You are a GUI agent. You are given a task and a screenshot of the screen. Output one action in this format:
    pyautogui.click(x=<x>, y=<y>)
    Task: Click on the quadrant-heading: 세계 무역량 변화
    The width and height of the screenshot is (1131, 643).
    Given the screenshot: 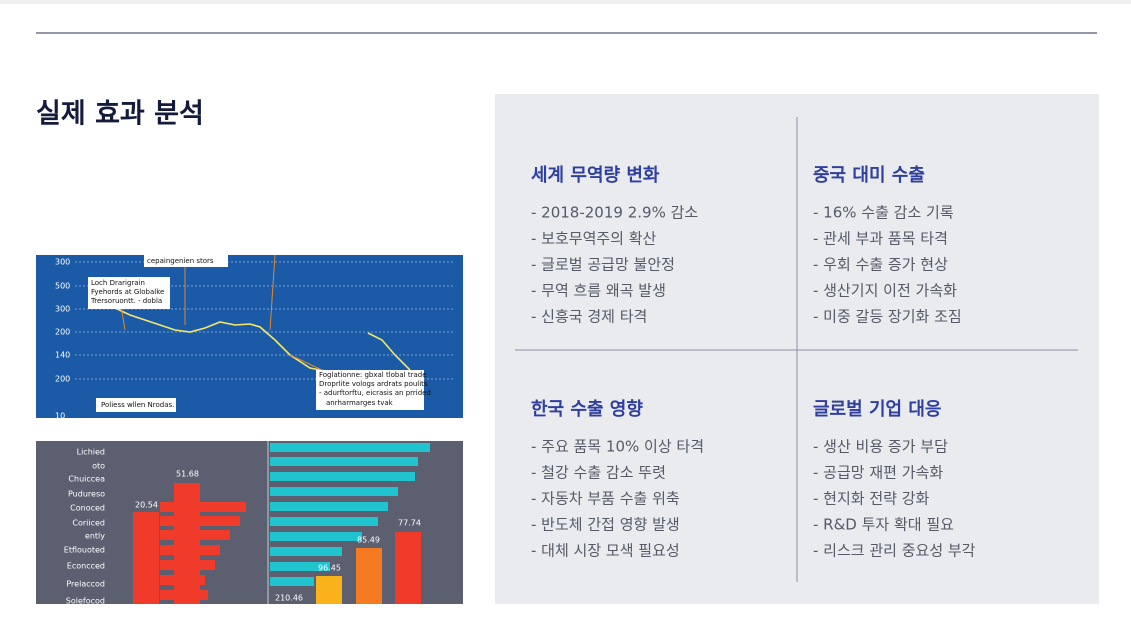 What is the action you would take?
    pyautogui.click(x=595, y=175)
    